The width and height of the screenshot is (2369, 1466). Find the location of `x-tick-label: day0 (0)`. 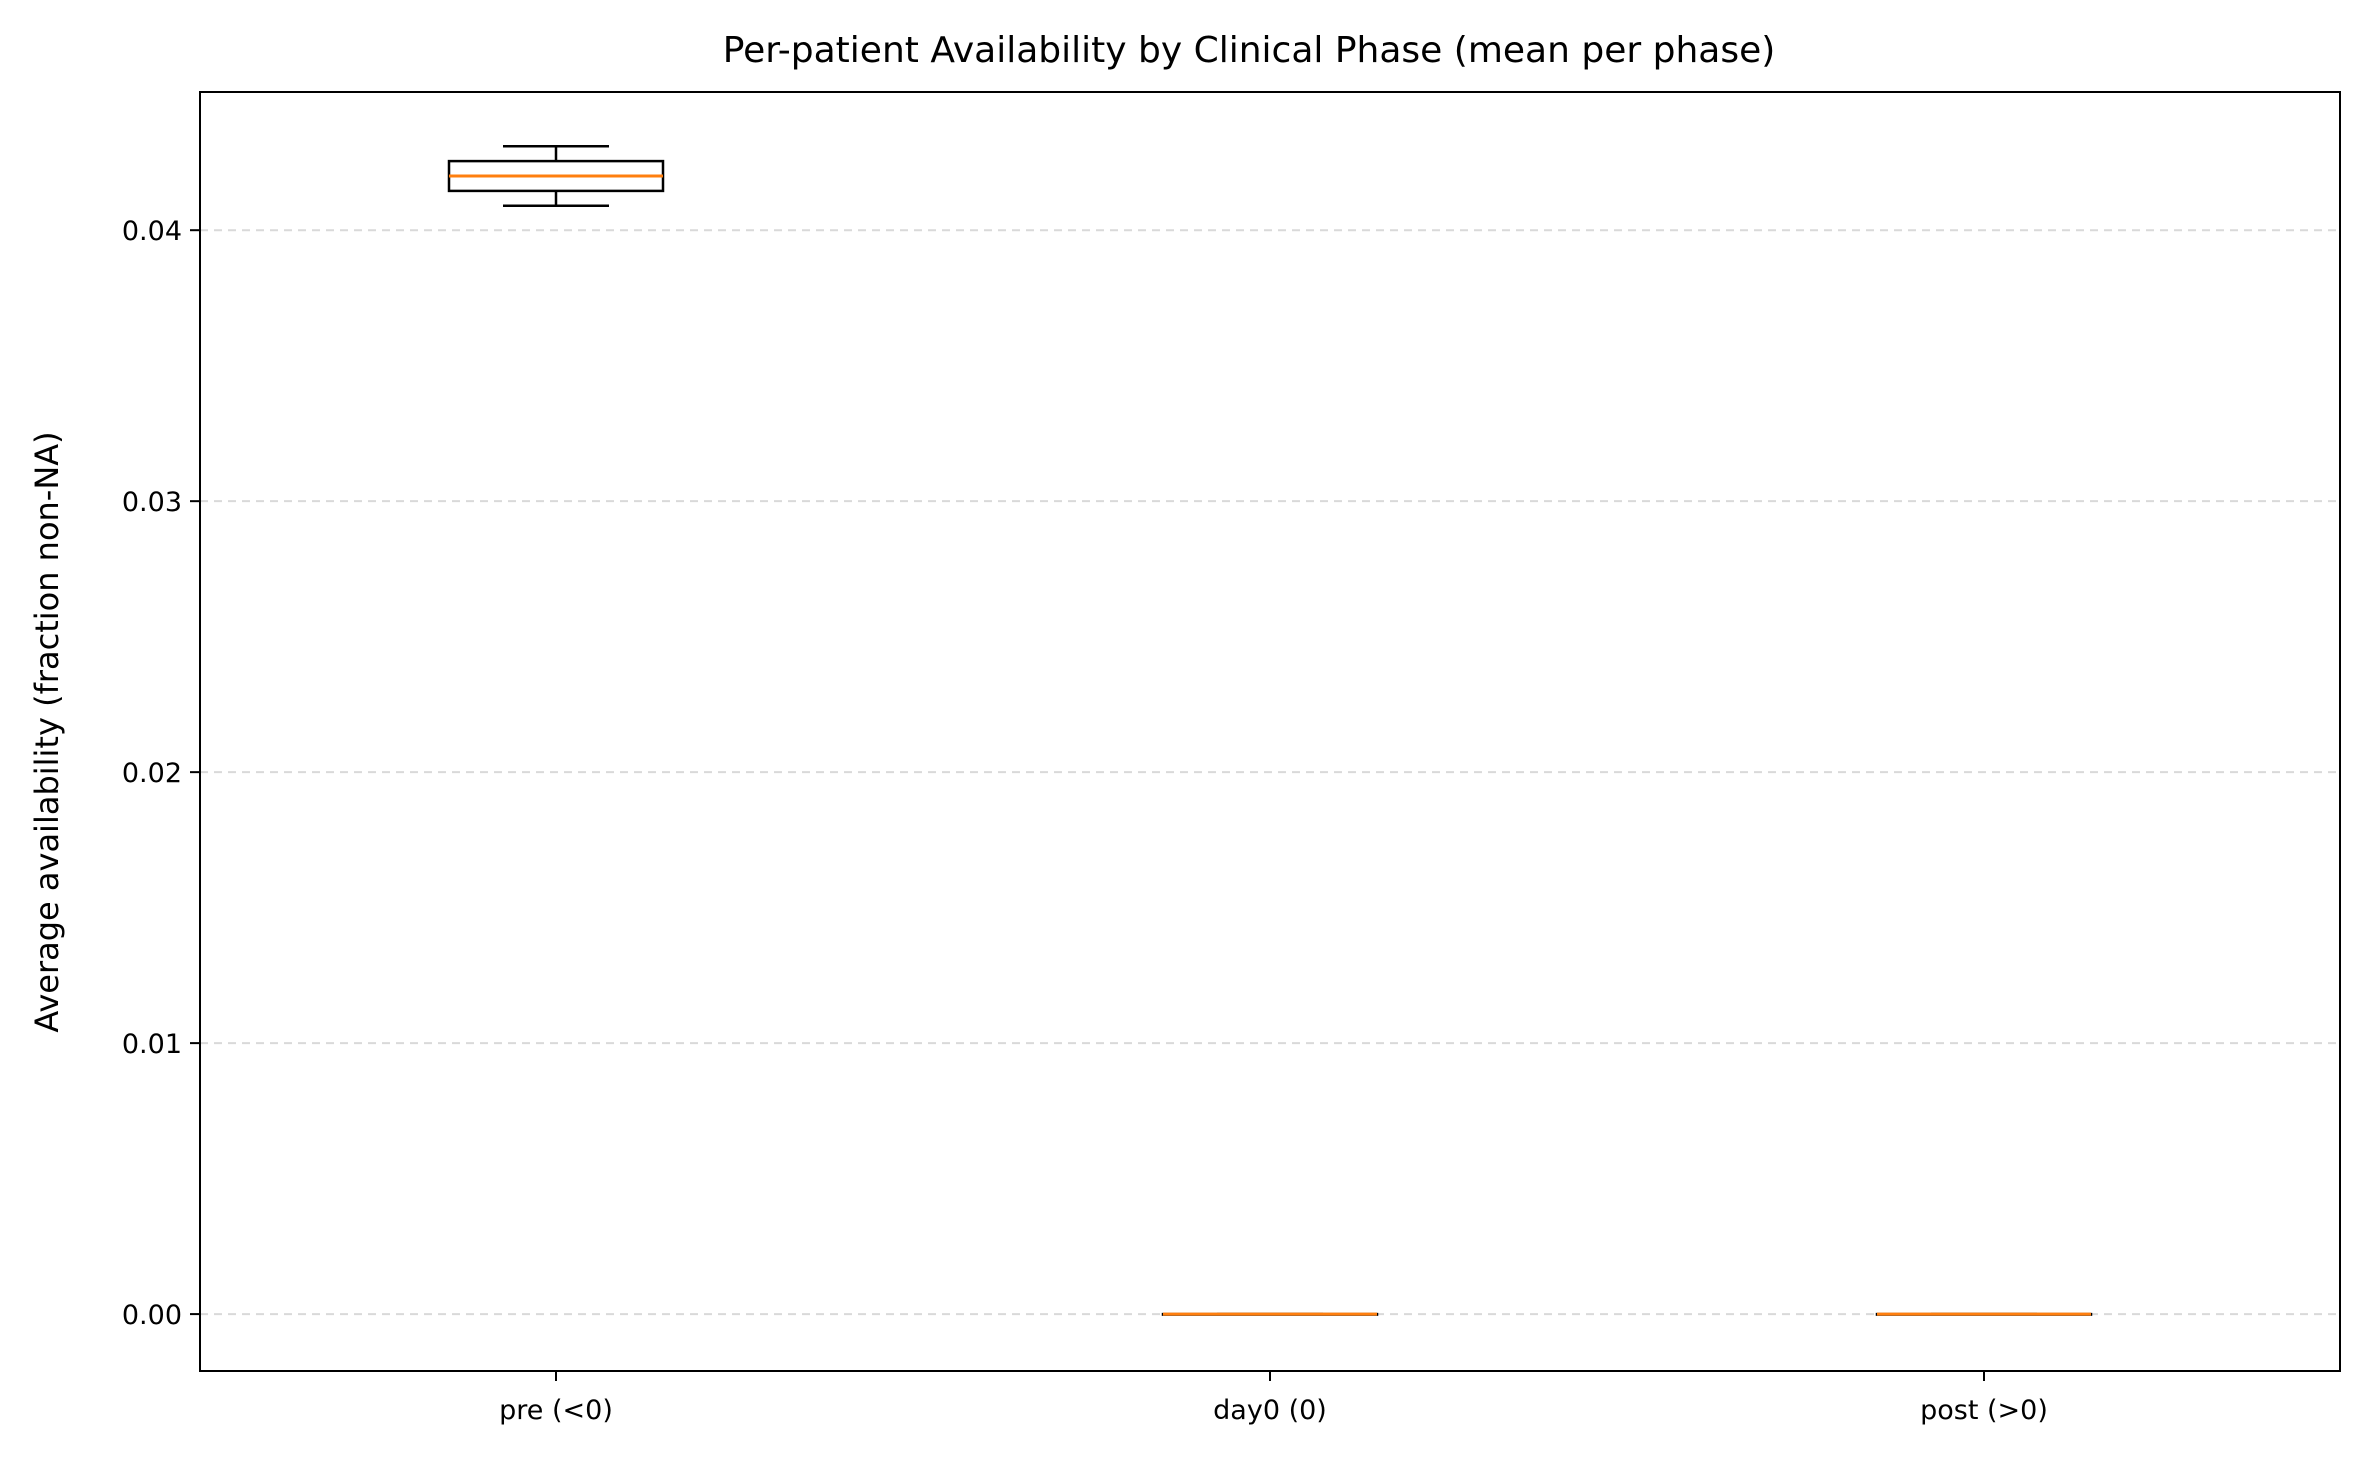

x-tick-label: day0 (0) is located at coordinates (1270, 1410).